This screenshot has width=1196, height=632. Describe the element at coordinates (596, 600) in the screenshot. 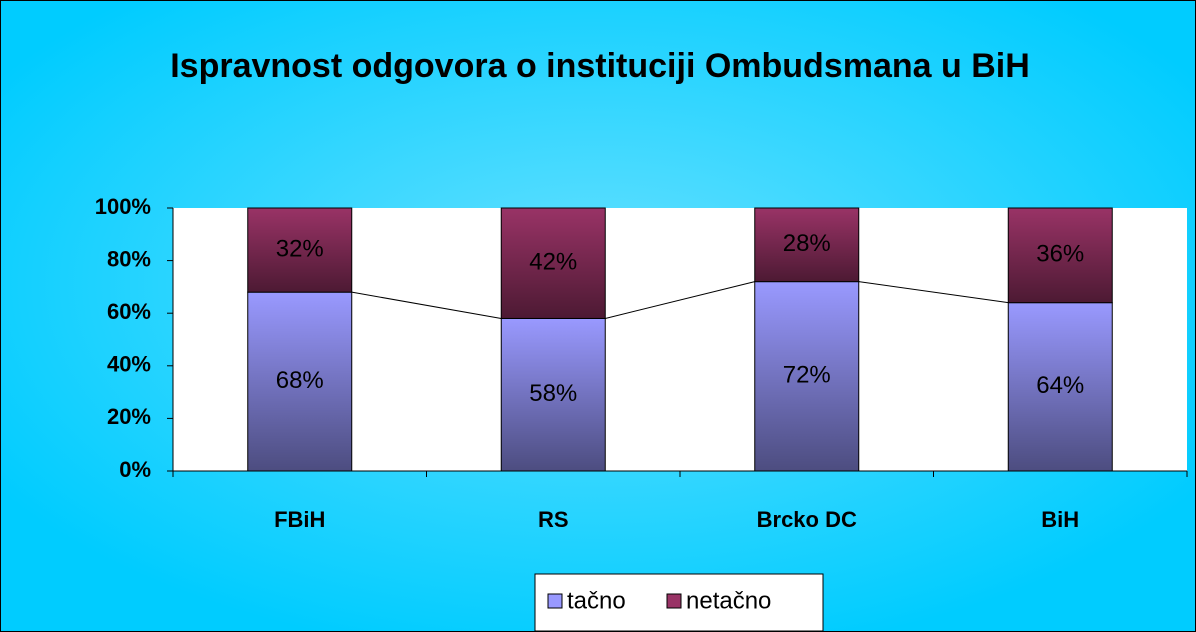

I see `legend-label: tačno` at that location.